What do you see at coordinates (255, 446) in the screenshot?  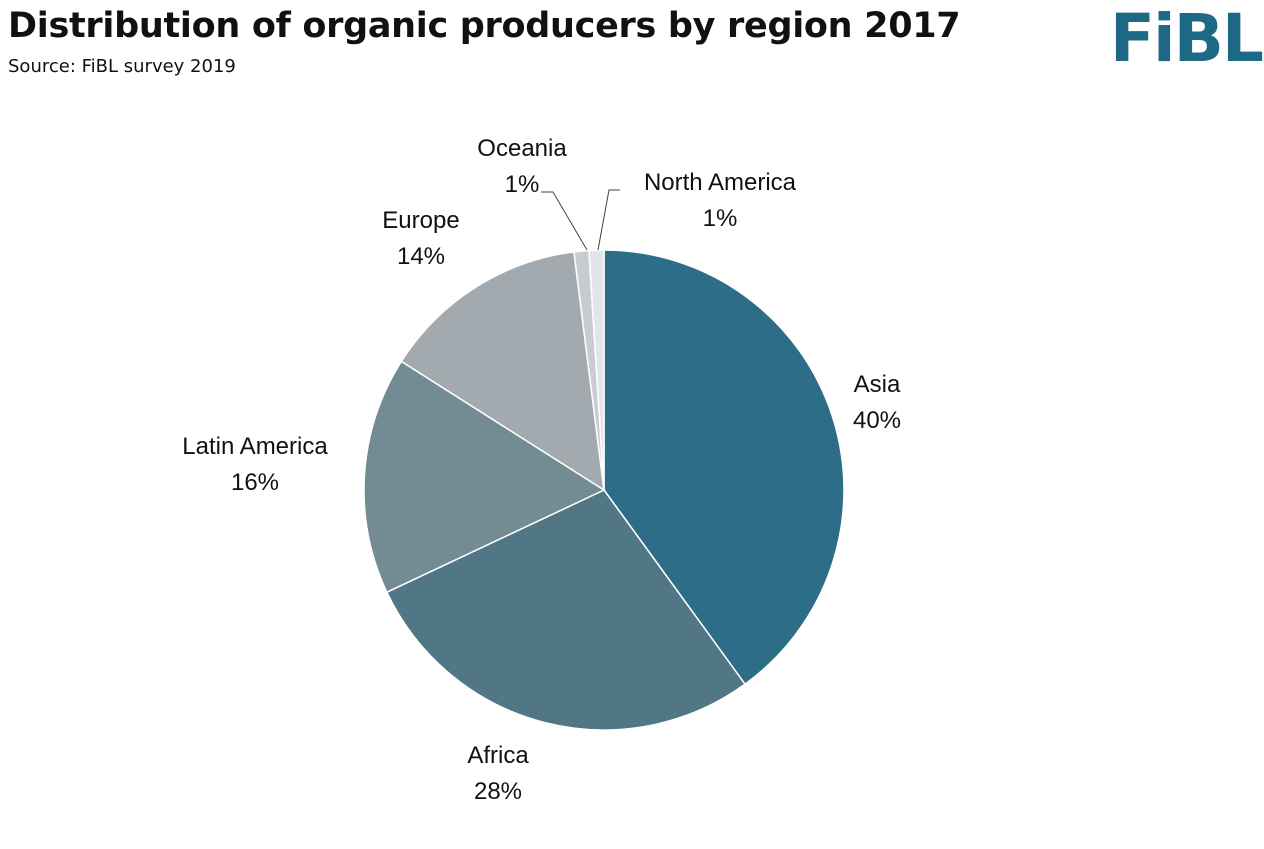 I see `slice-label-latin-america: Latin America` at bounding box center [255, 446].